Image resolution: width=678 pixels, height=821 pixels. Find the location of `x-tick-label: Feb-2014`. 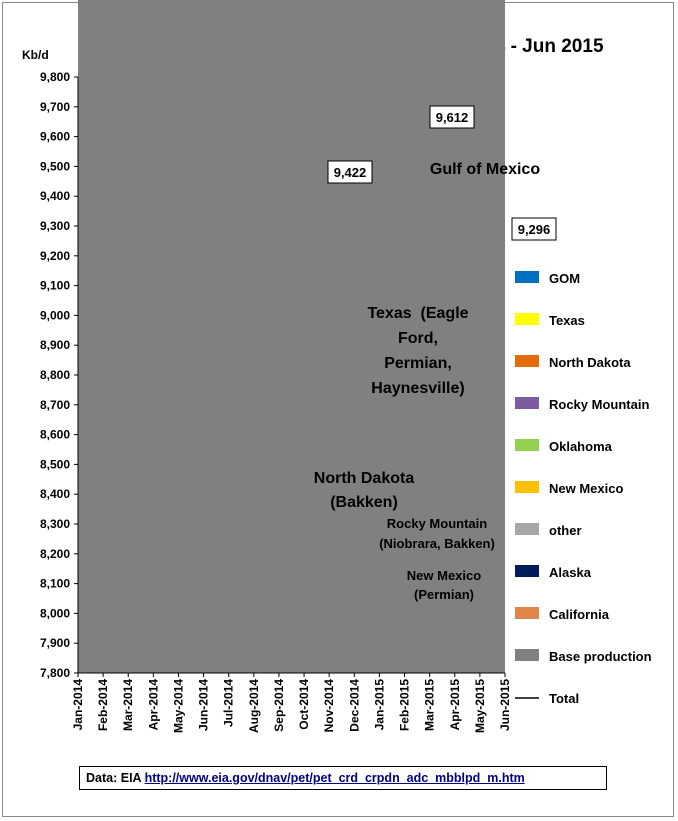

x-tick-label: Feb-2014 is located at coordinates (103, 705).